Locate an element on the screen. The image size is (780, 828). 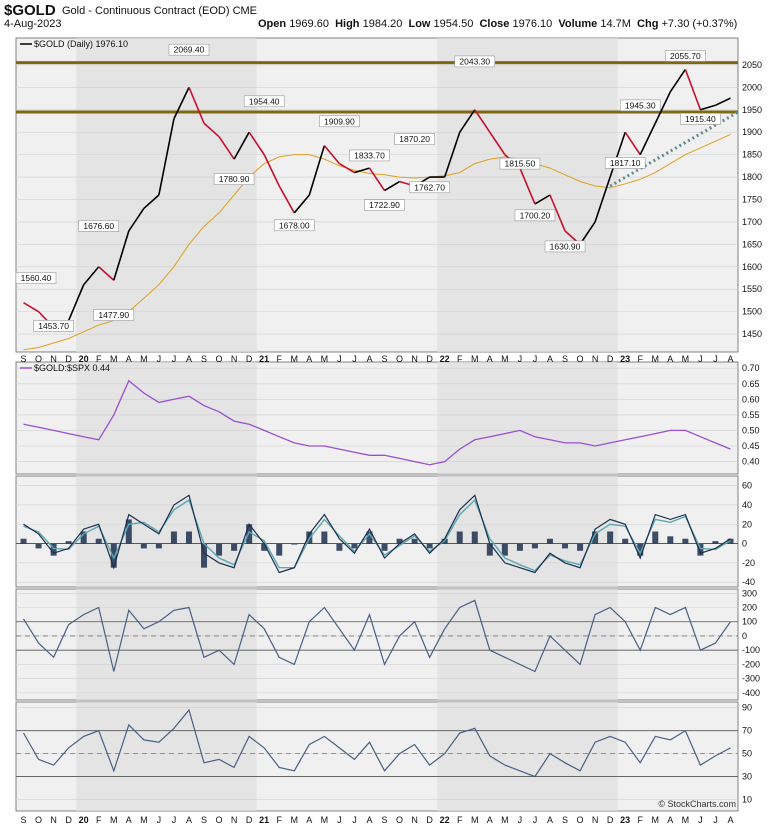
x-axis-year-label: 20 is located at coordinates (84, 820).